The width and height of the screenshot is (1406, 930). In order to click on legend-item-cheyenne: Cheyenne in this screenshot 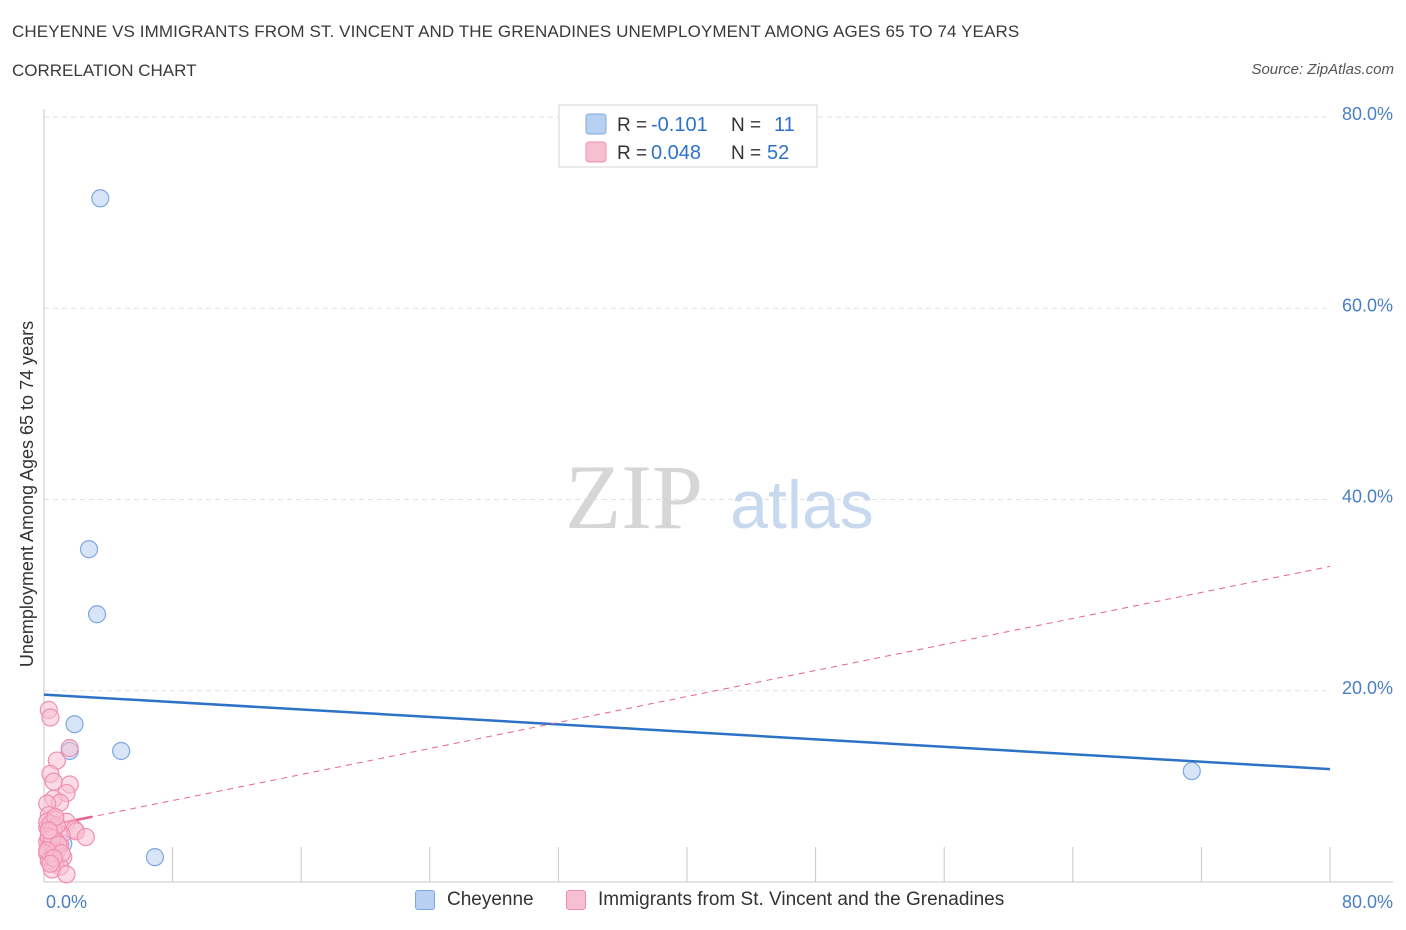, I will do `click(474, 900)`.